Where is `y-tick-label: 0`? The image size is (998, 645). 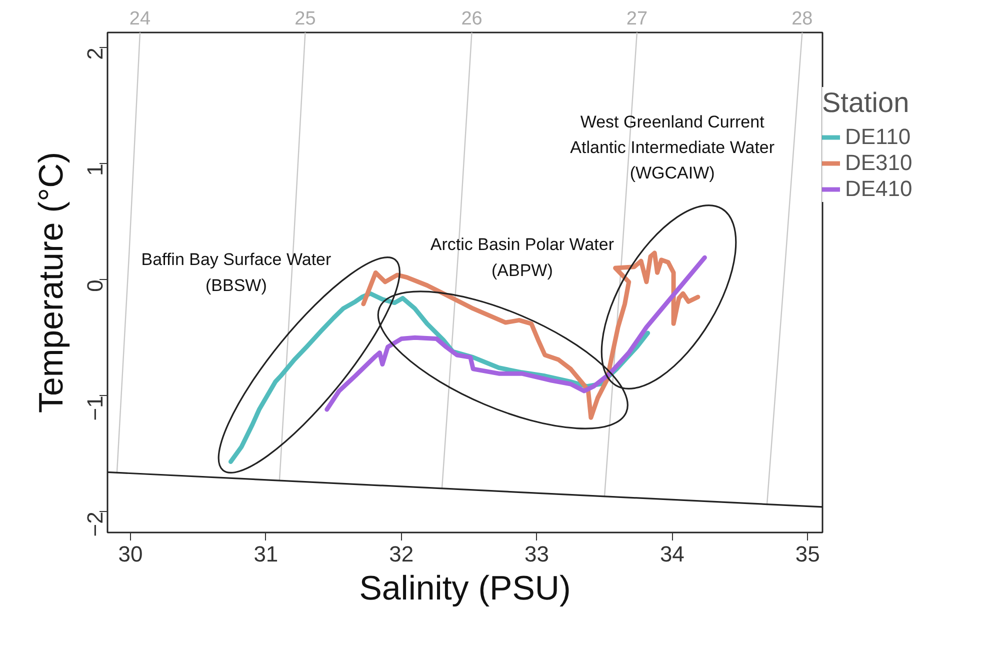 y-tick-label: 0 is located at coordinates (95, 286).